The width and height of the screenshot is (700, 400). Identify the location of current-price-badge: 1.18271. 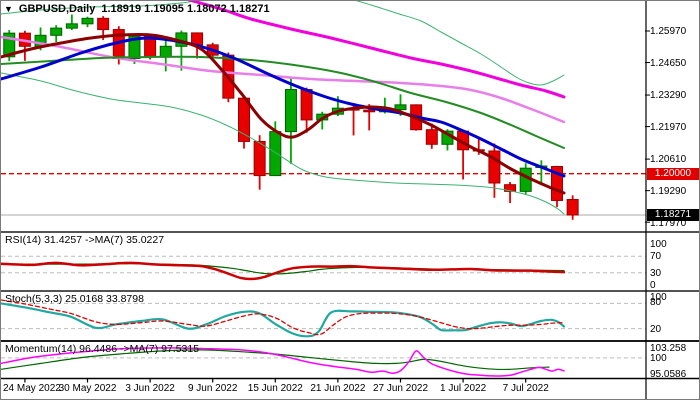
(673, 215).